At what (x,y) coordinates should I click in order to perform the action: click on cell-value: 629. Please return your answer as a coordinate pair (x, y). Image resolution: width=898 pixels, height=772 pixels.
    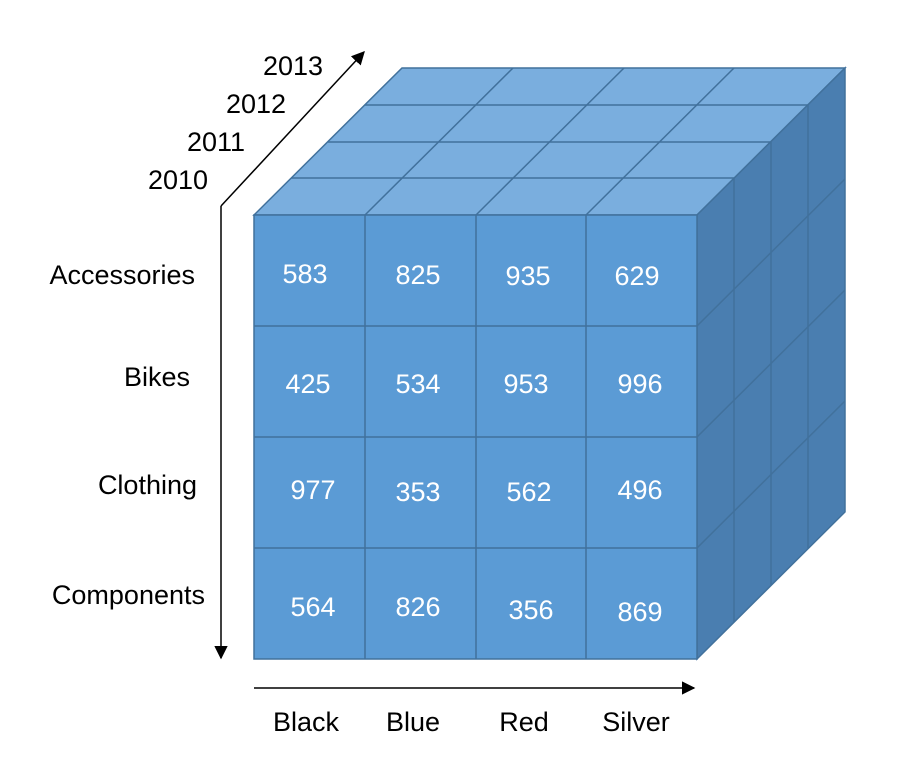
    Looking at the image, I should click on (636, 276).